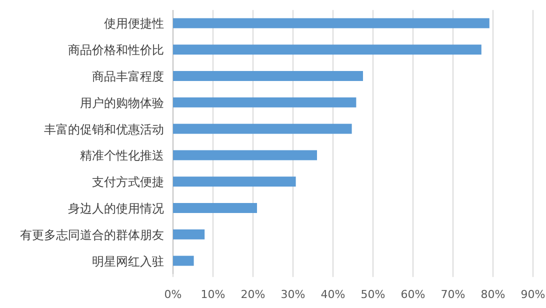 The height and width of the screenshot is (308, 546). I want to click on y-tick-label: 精准个性化推送, so click(122, 155).